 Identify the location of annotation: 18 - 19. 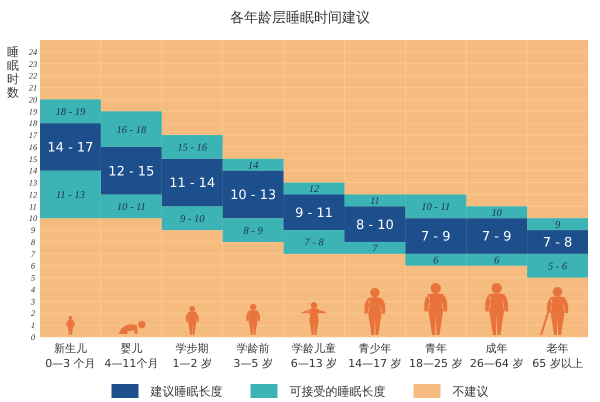
(71, 112).